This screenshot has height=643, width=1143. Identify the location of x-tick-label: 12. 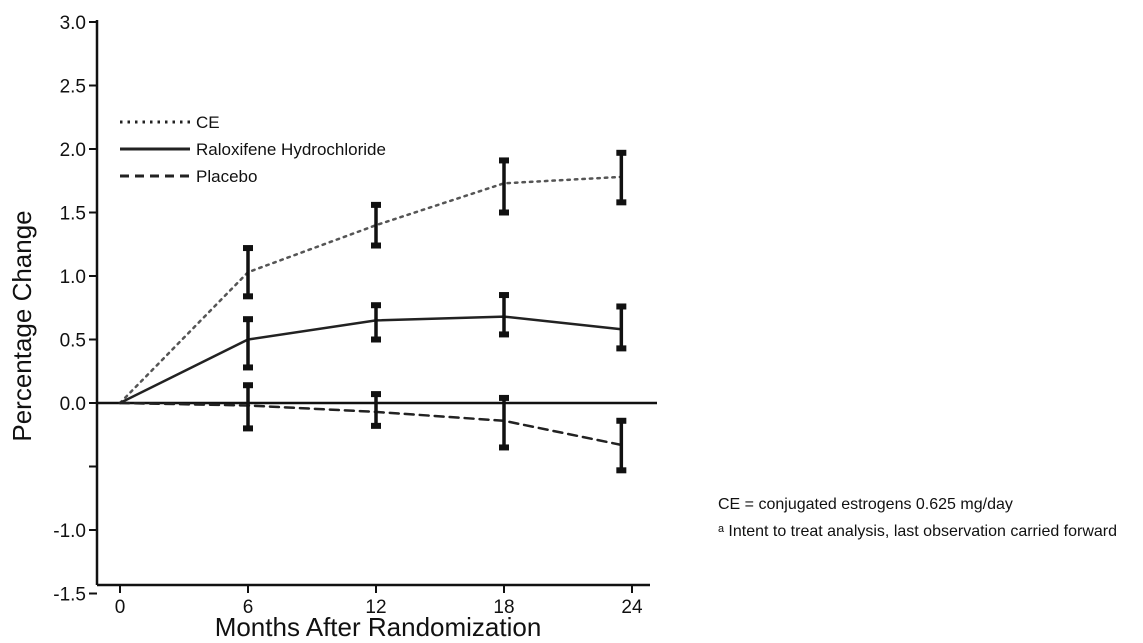
(375, 607).